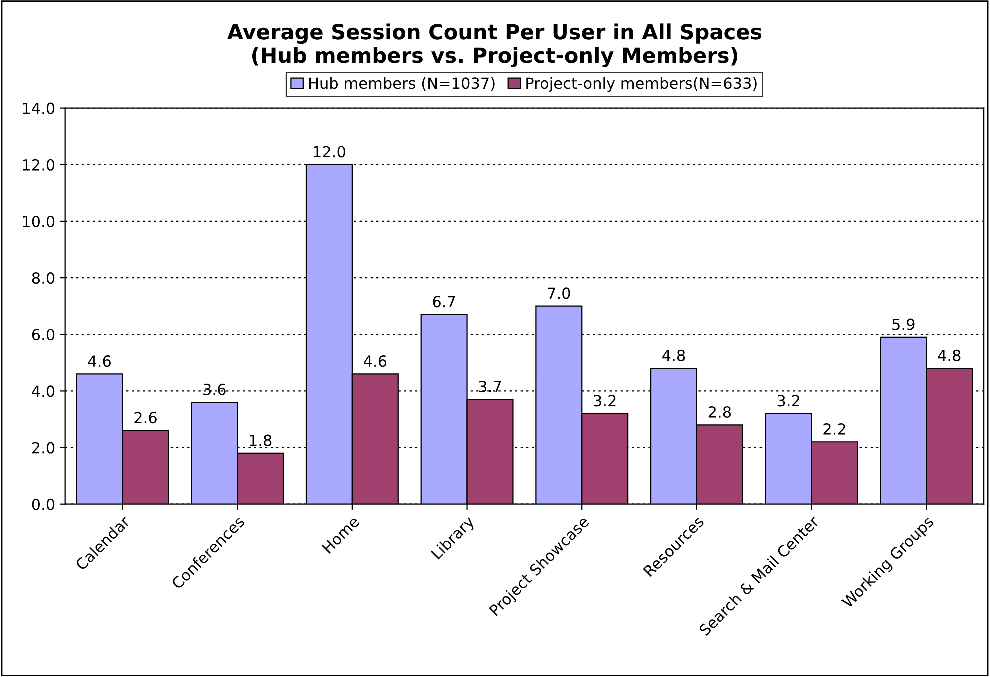  Describe the element at coordinates (43, 504) in the screenshot. I see `y-tick-label: 0.0` at that location.